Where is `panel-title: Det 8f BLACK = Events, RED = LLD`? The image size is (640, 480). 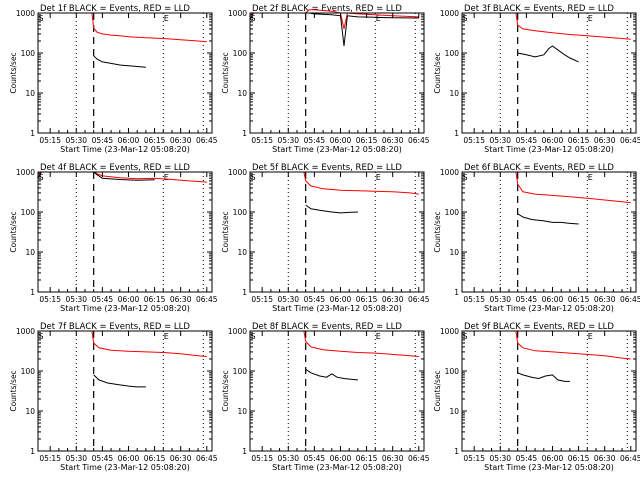 panel-title: Det 8f BLACK = Events, RED = LLD is located at coordinates (327, 327).